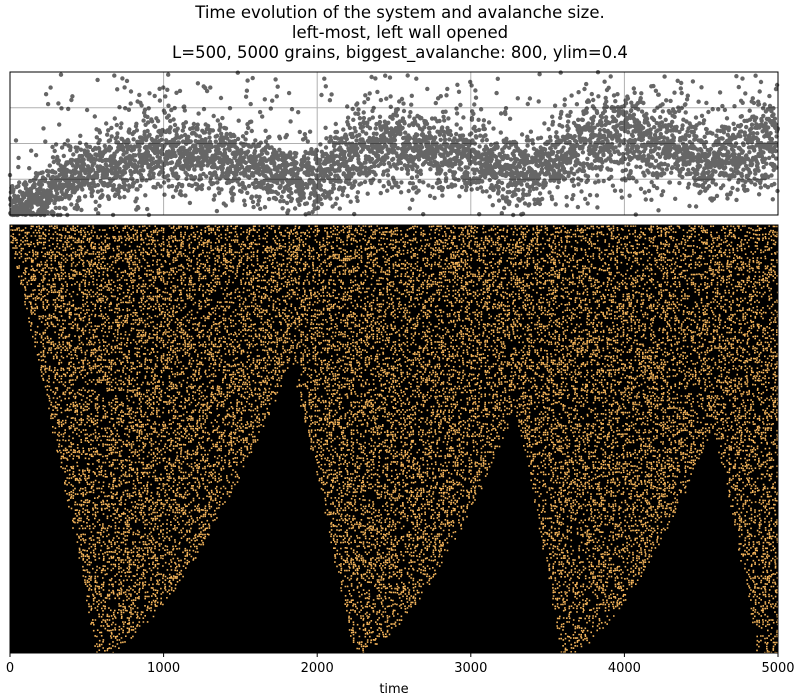  What do you see at coordinates (777, 668) in the screenshot?
I see `x-axis-tick-label: 5000` at bounding box center [777, 668].